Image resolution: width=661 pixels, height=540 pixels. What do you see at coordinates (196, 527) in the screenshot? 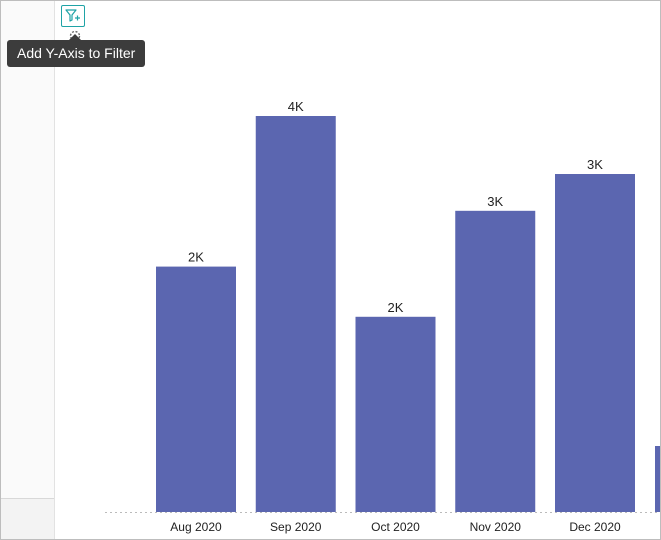
I see `x-tick-label: Aug 2020` at bounding box center [196, 527].